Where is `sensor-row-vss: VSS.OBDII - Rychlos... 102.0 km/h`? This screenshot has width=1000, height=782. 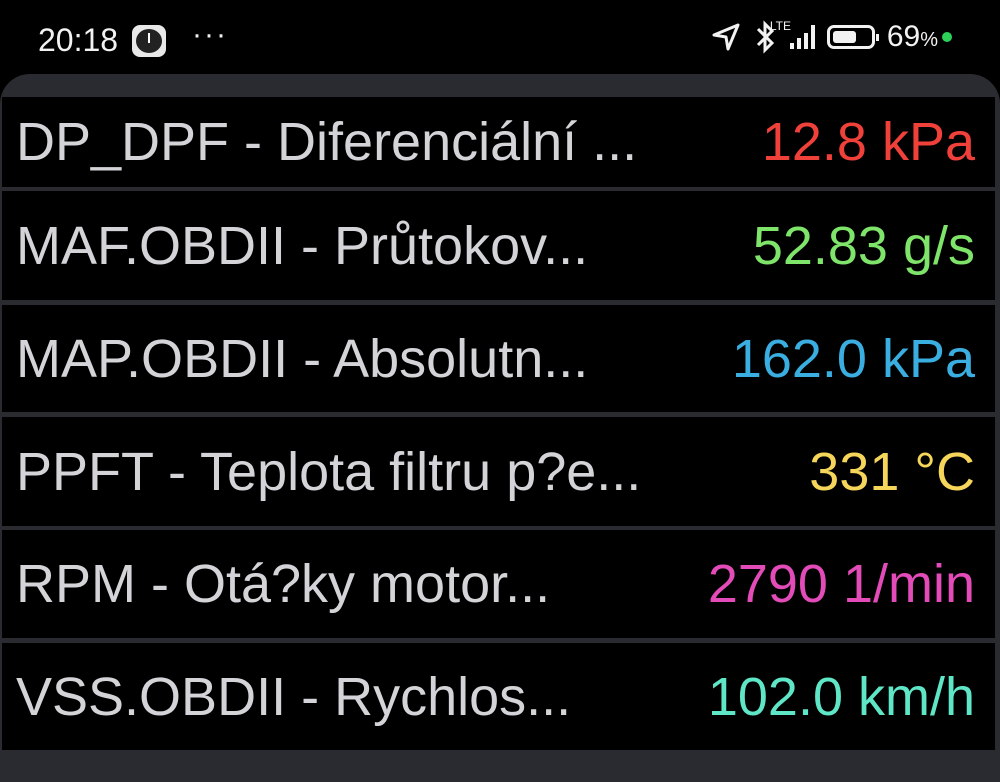
sensor-row-vss: VSS.OBDII - Rychlos... 102.0 km/h is located at coordinates (498, 696).